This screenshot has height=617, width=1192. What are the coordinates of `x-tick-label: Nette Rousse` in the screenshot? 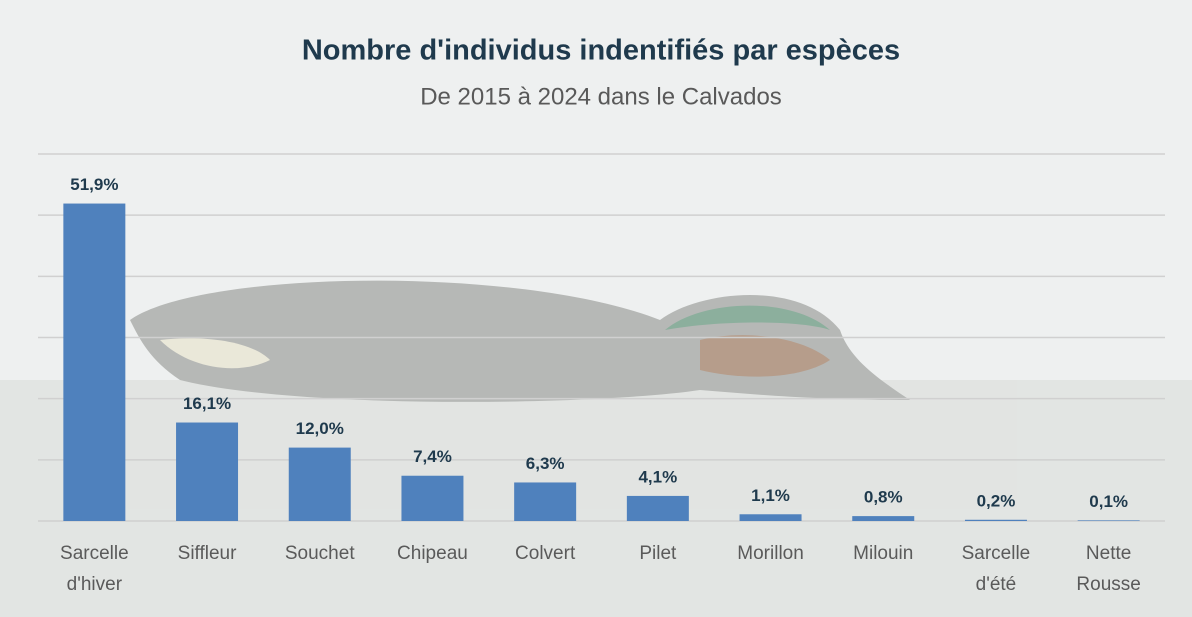 It's located at (1108, 569).